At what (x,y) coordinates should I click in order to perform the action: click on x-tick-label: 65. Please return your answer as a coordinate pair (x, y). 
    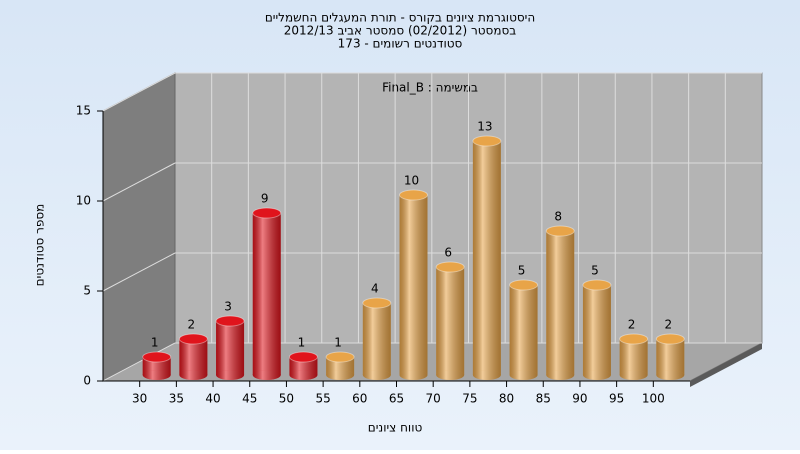
    Looking at the image, I should click on (396, 399).